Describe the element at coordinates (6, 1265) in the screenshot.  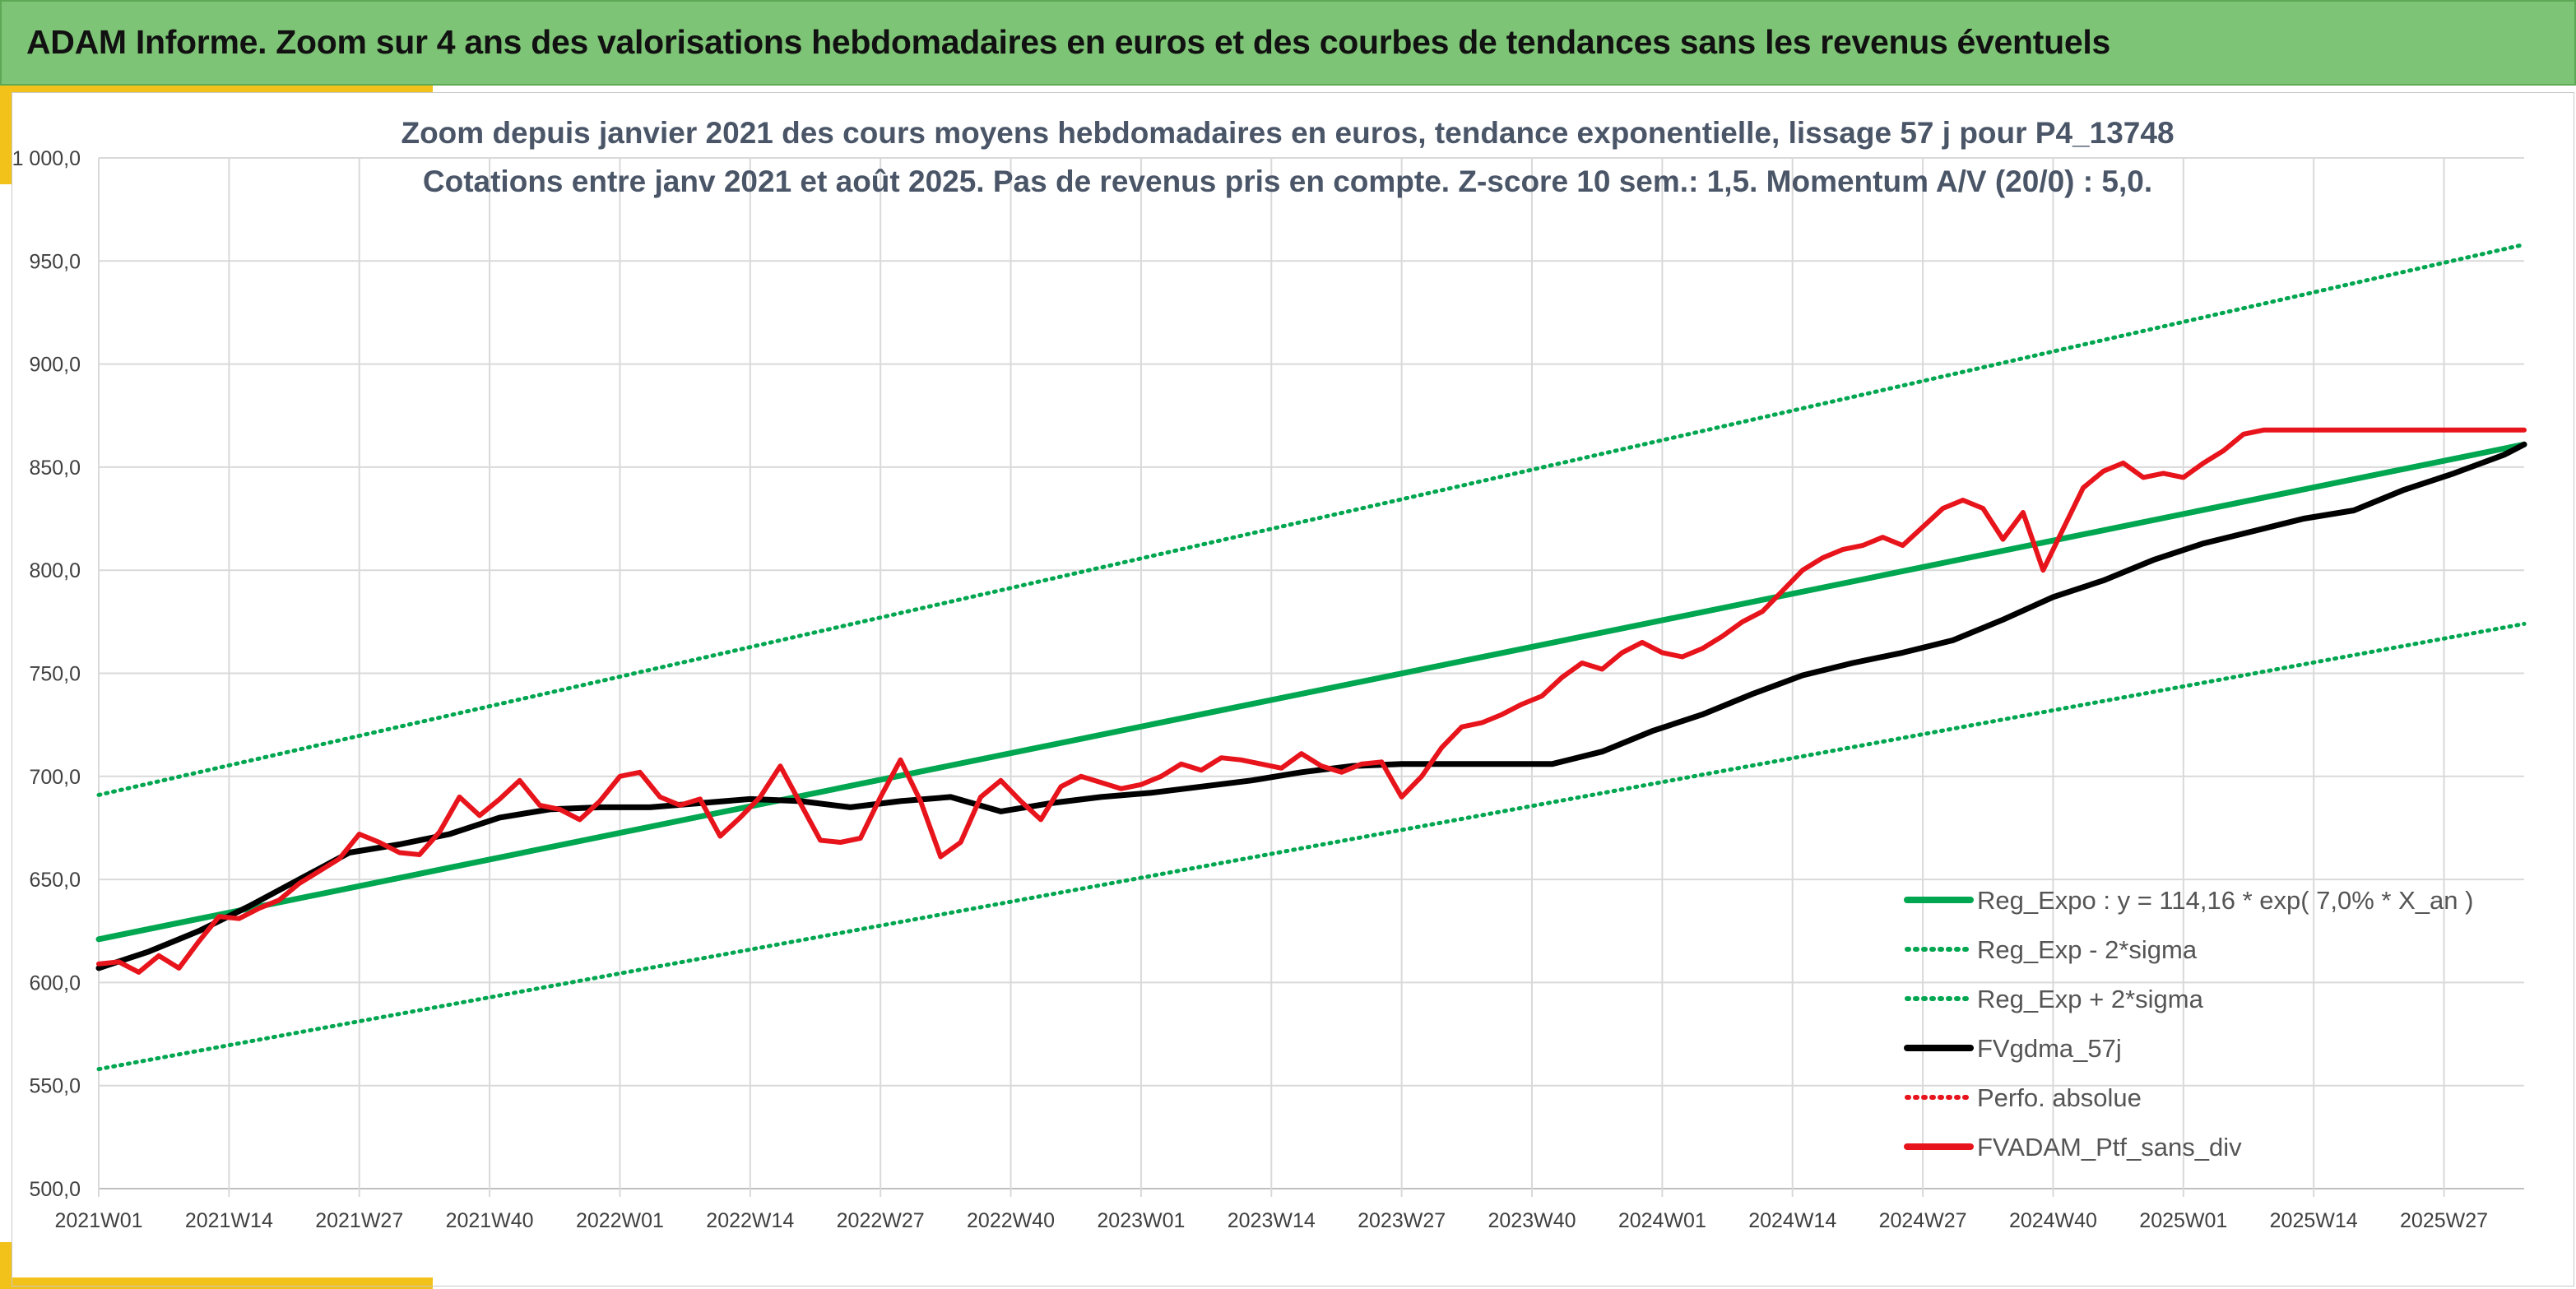
I see `accent-bar-left-bottom` at that location.